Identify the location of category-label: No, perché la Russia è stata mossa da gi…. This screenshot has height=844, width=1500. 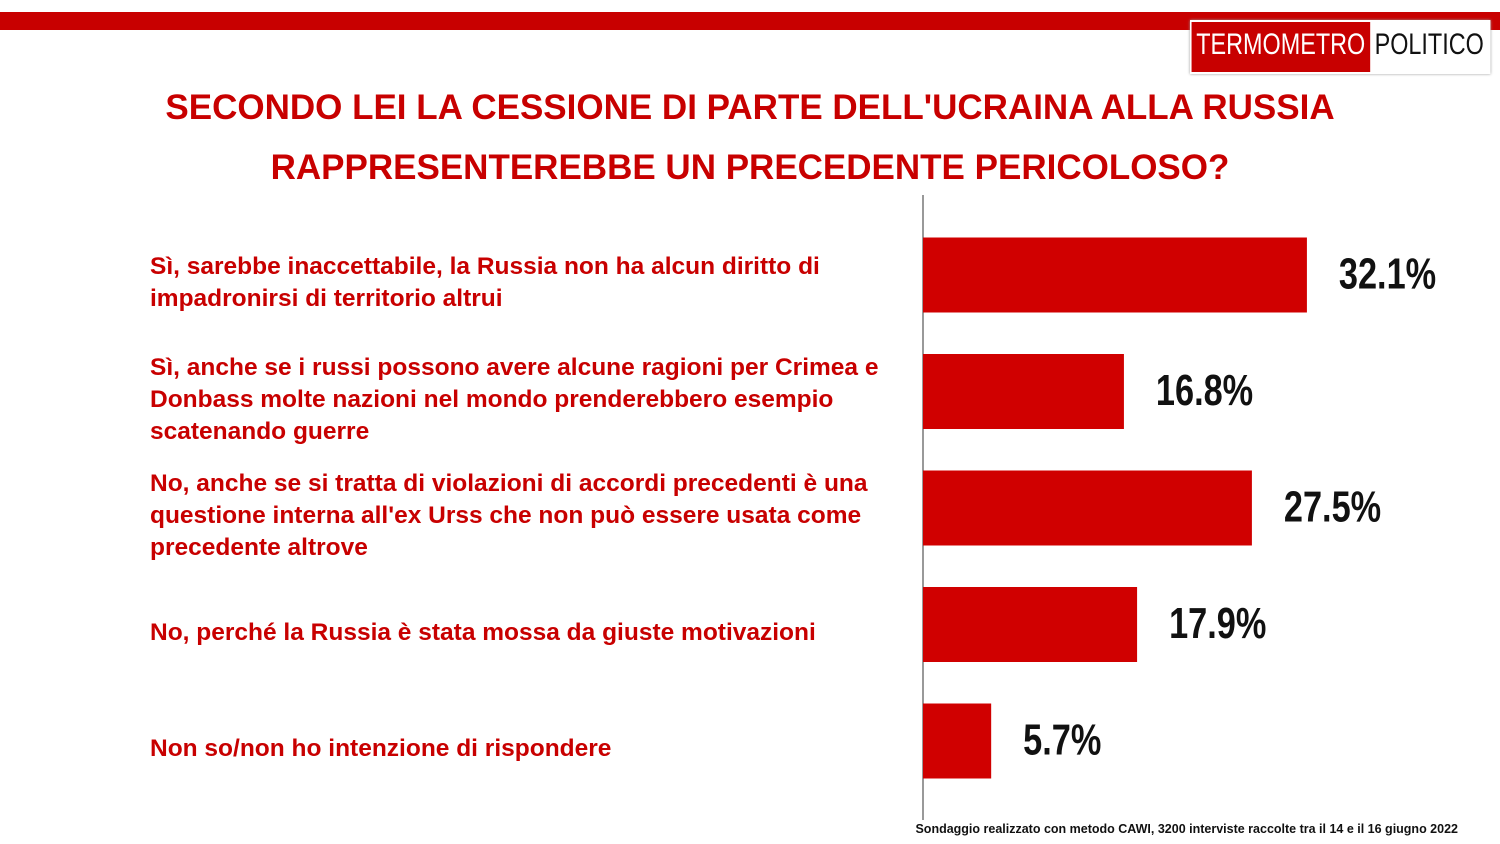
(483, 632).